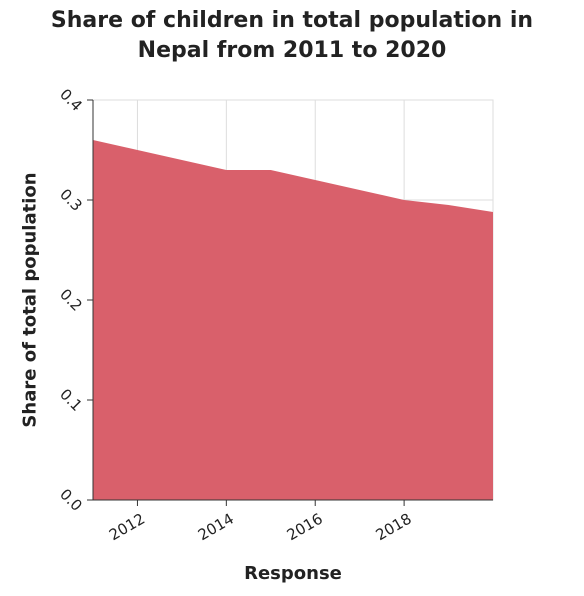 Image resolution: width=584 pixels, height=596 pixels. Describe the element at coordinates (127, 527) in the screenshot. I see `x-tick-label: 2012` at that location.